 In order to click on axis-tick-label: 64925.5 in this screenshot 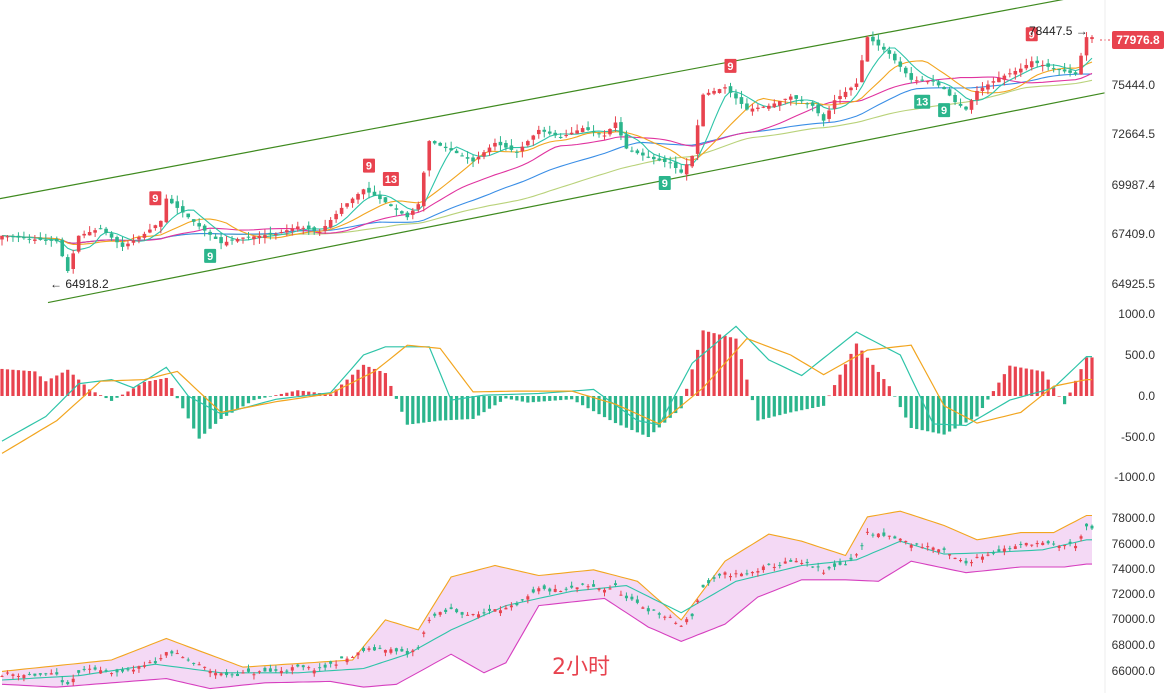, I will do `click(1134, 284)`.